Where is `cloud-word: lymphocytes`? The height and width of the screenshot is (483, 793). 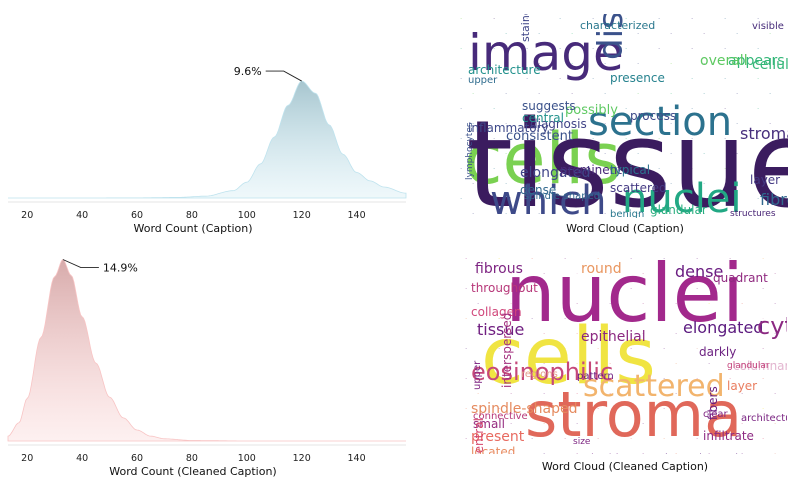 cloud-word: lymphocytes is located at coordinates (470, 151).